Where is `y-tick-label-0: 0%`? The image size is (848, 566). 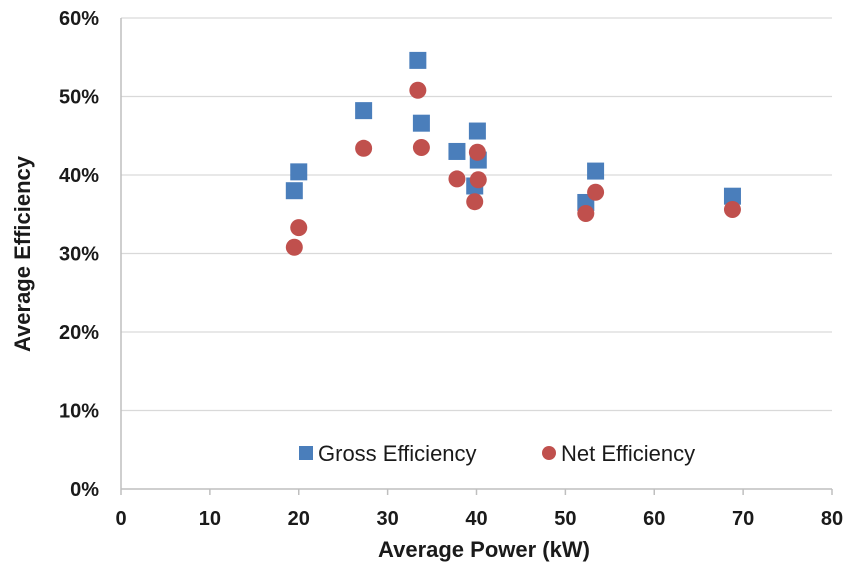
y-tick-label-0: 0% is located at coordinates (84, 490).